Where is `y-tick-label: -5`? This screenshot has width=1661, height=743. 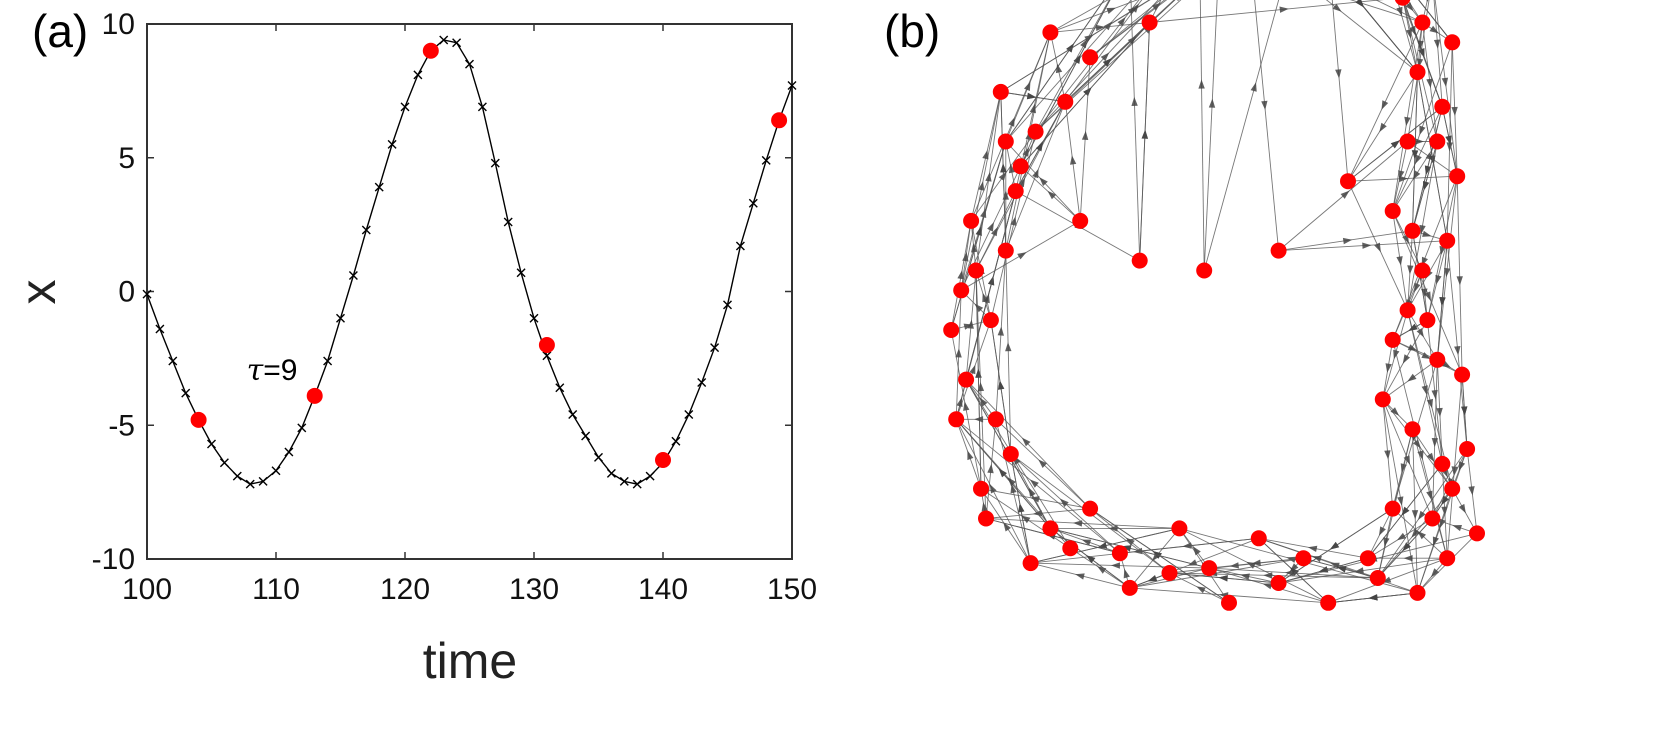
y-tick-label: -5 is located at coordinates (121, 425).